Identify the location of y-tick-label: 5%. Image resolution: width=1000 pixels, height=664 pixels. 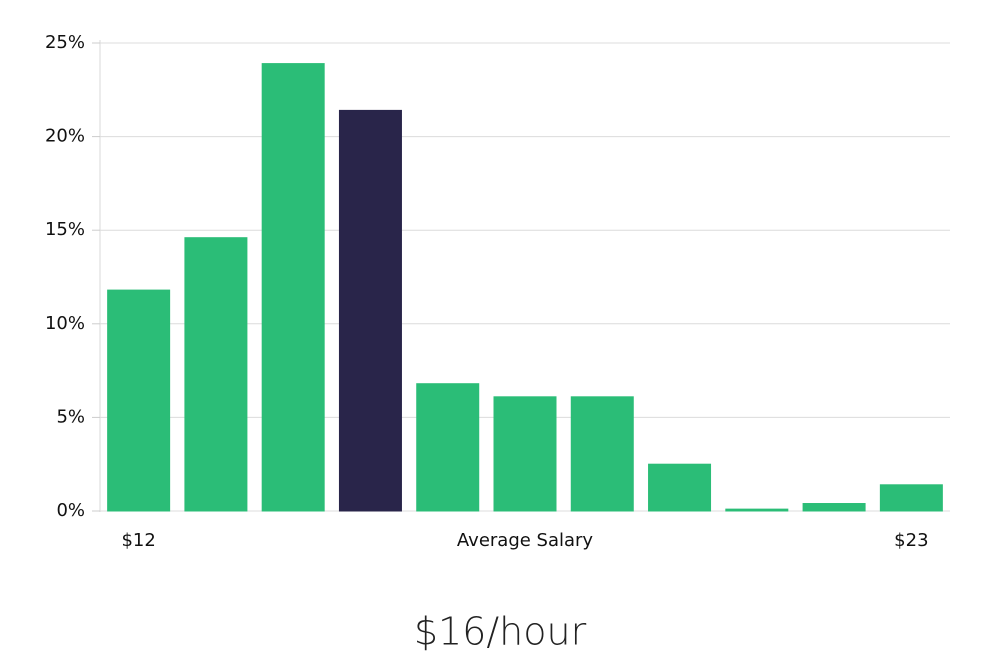
(70, 416).